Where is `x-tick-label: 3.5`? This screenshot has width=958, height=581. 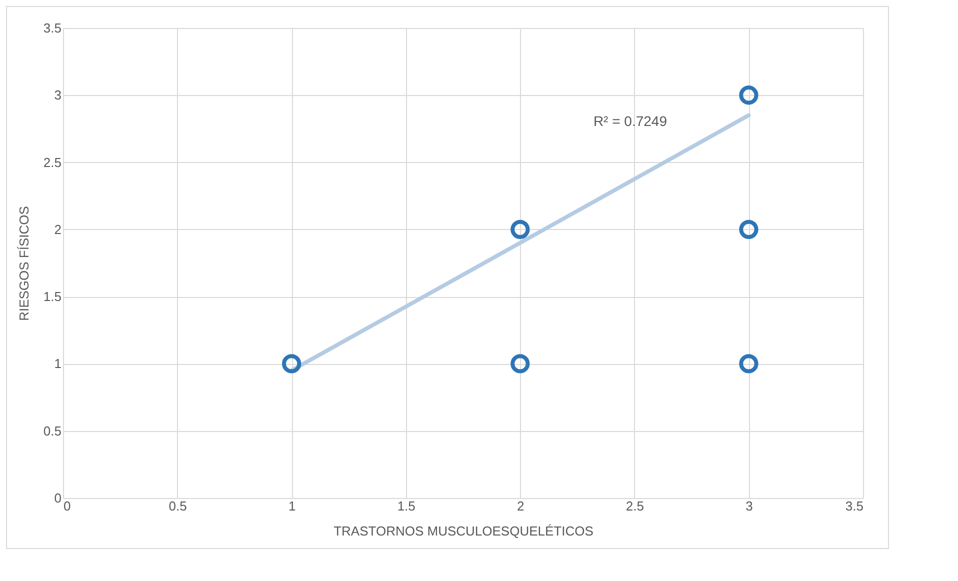
x-tick-label: 3.5 is located at coordinates (854, 506).